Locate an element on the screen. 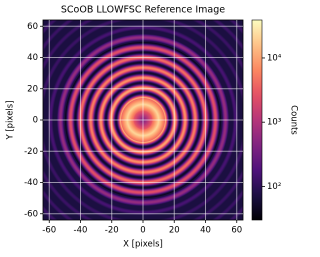  y-tick-label: -60 is located at coordinates (31, 214).